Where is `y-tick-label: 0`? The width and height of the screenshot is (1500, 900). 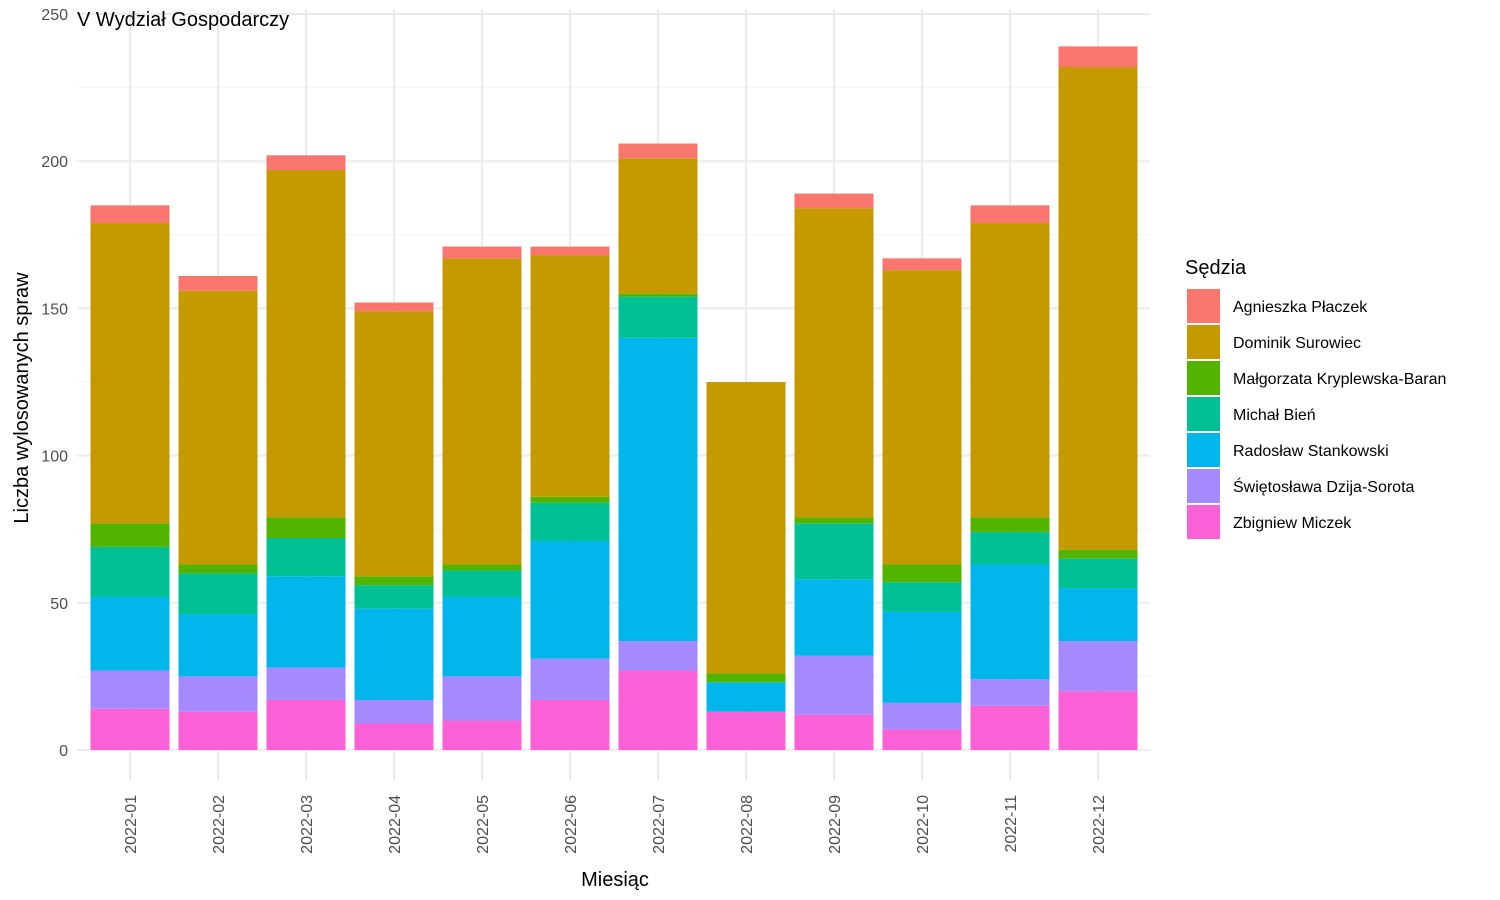
y-tick-label: 0 is located at coordinates (63, 751).